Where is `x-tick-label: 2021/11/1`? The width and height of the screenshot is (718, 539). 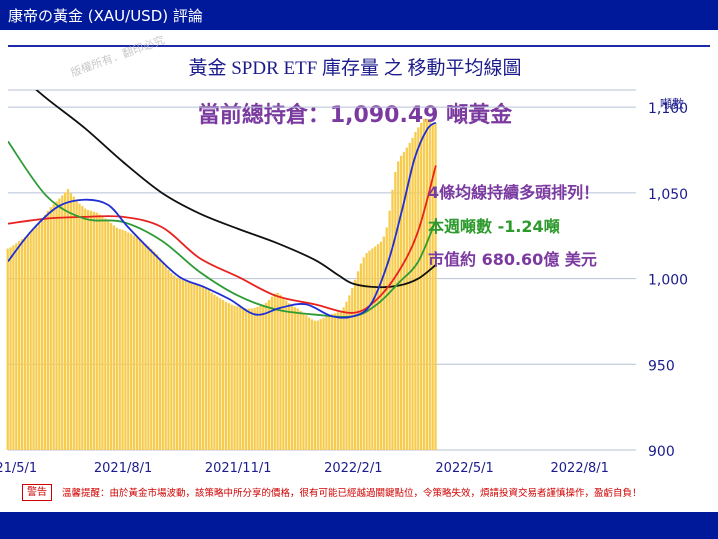 x-tick-label: 2021/11/1 is located at coordinates (238, 468).